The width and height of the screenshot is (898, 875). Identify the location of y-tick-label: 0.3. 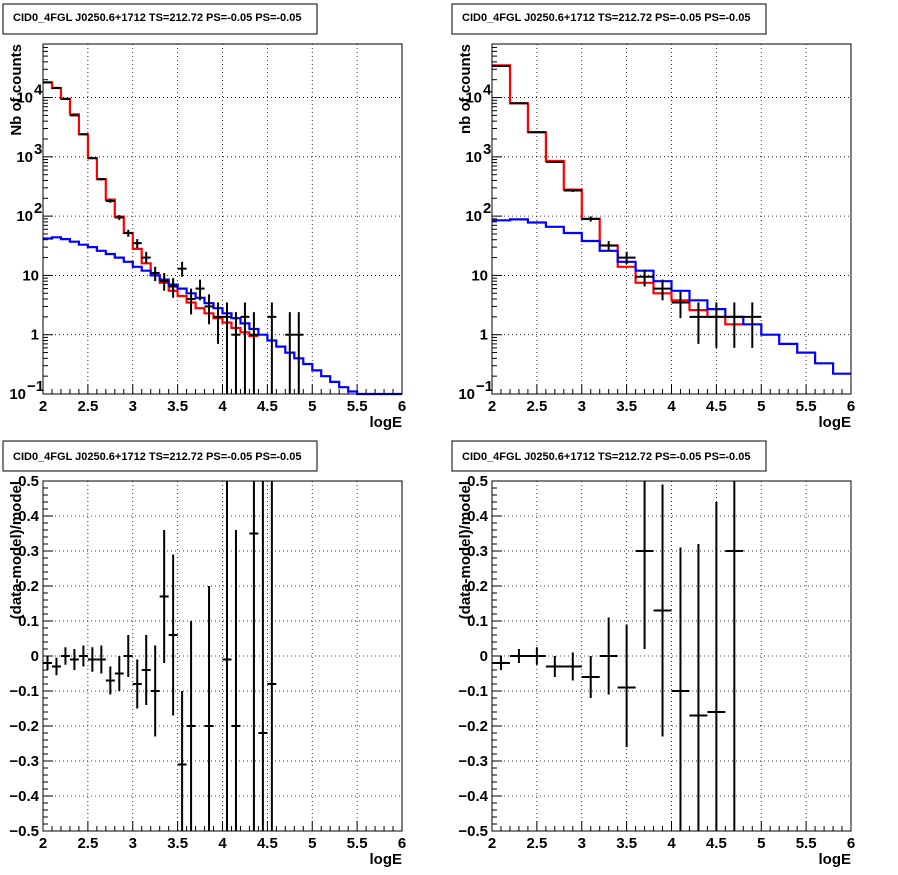
(477, 551).